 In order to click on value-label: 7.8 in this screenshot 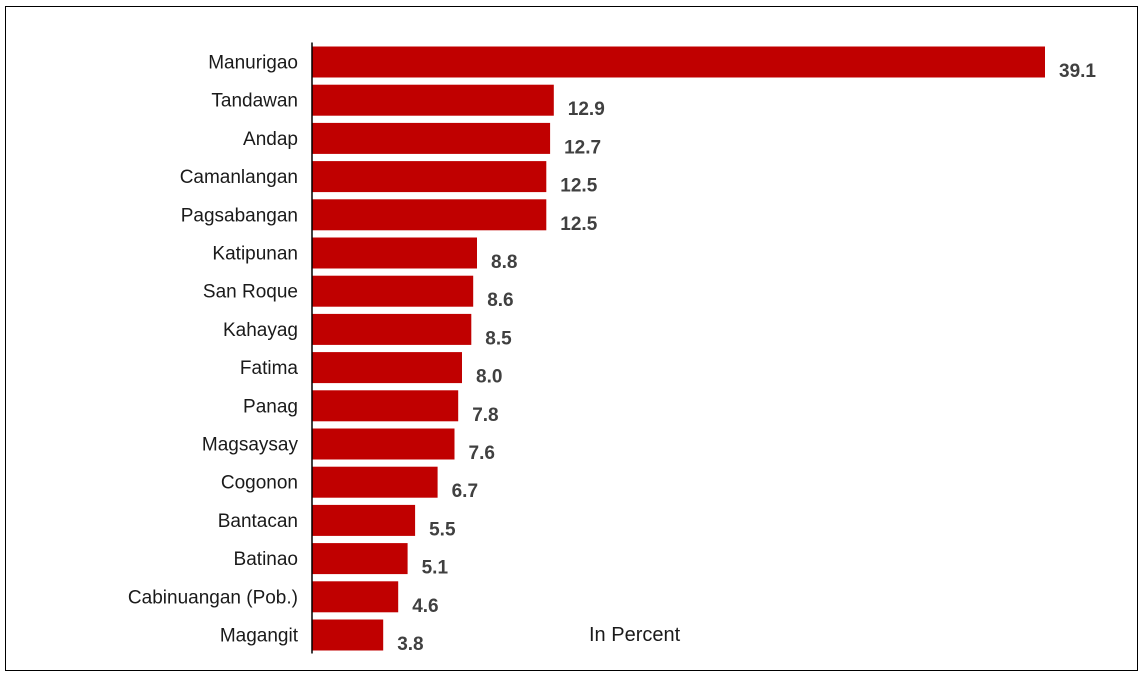, I will do `click(485, 415)`.